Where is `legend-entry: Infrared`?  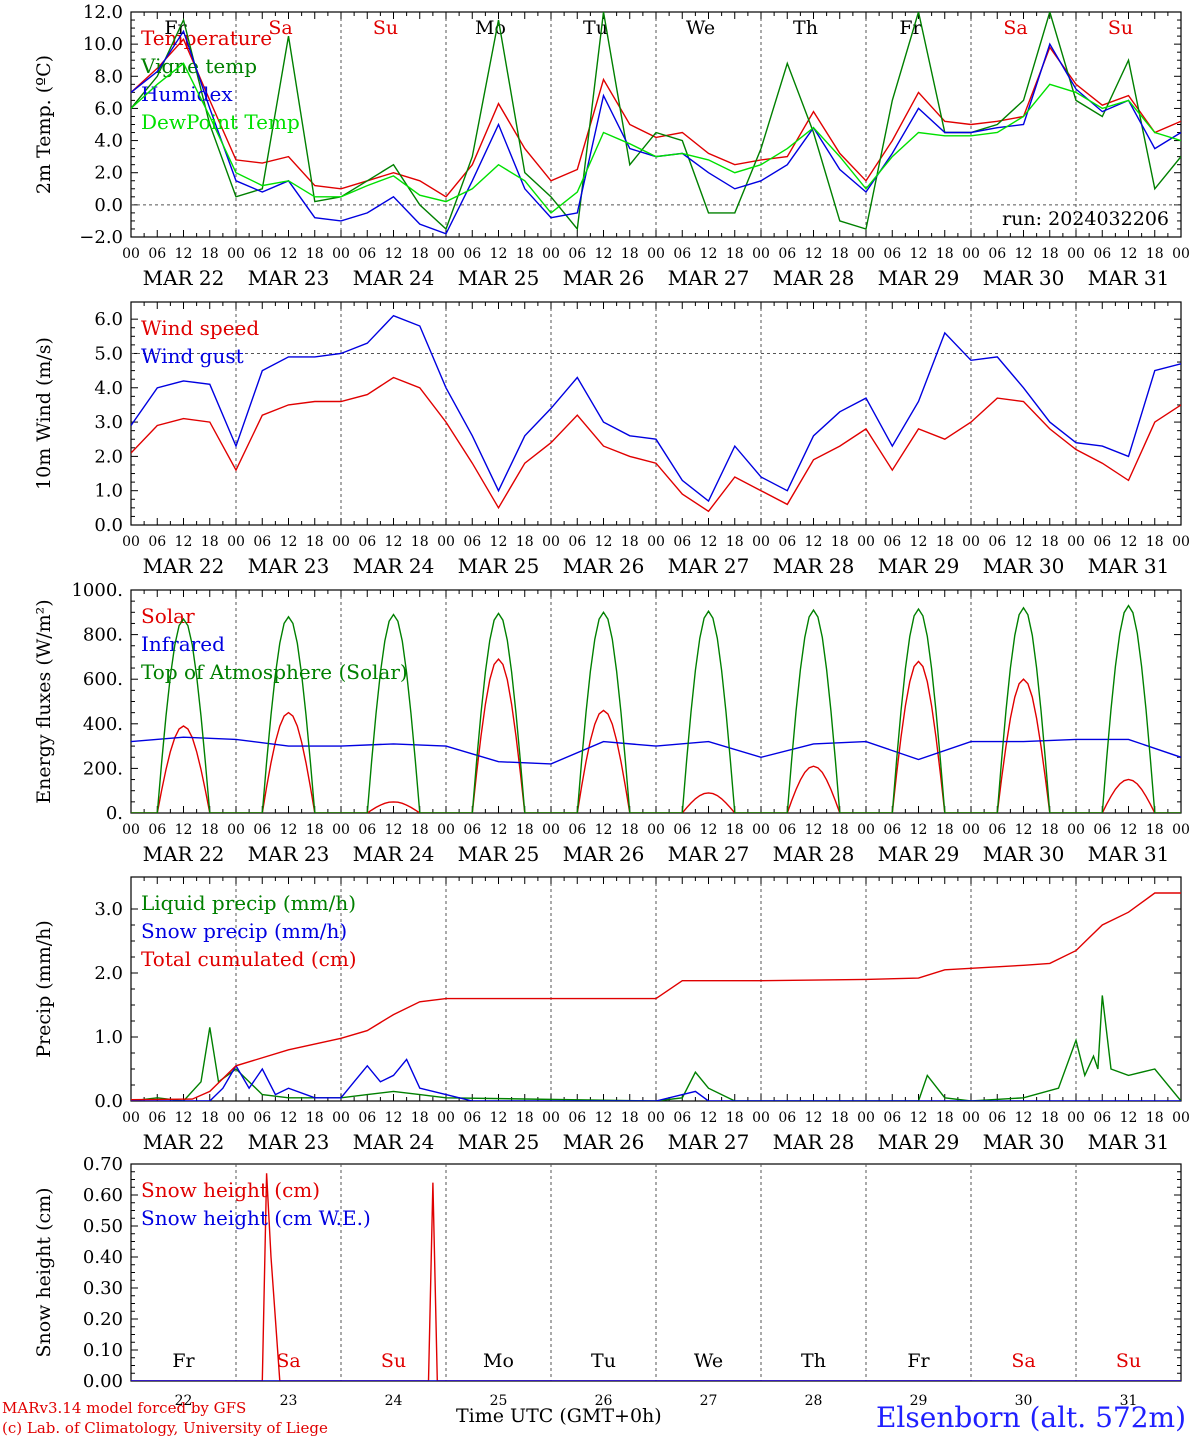 legend-entry: Infrared is located at coordinates (183, 644).